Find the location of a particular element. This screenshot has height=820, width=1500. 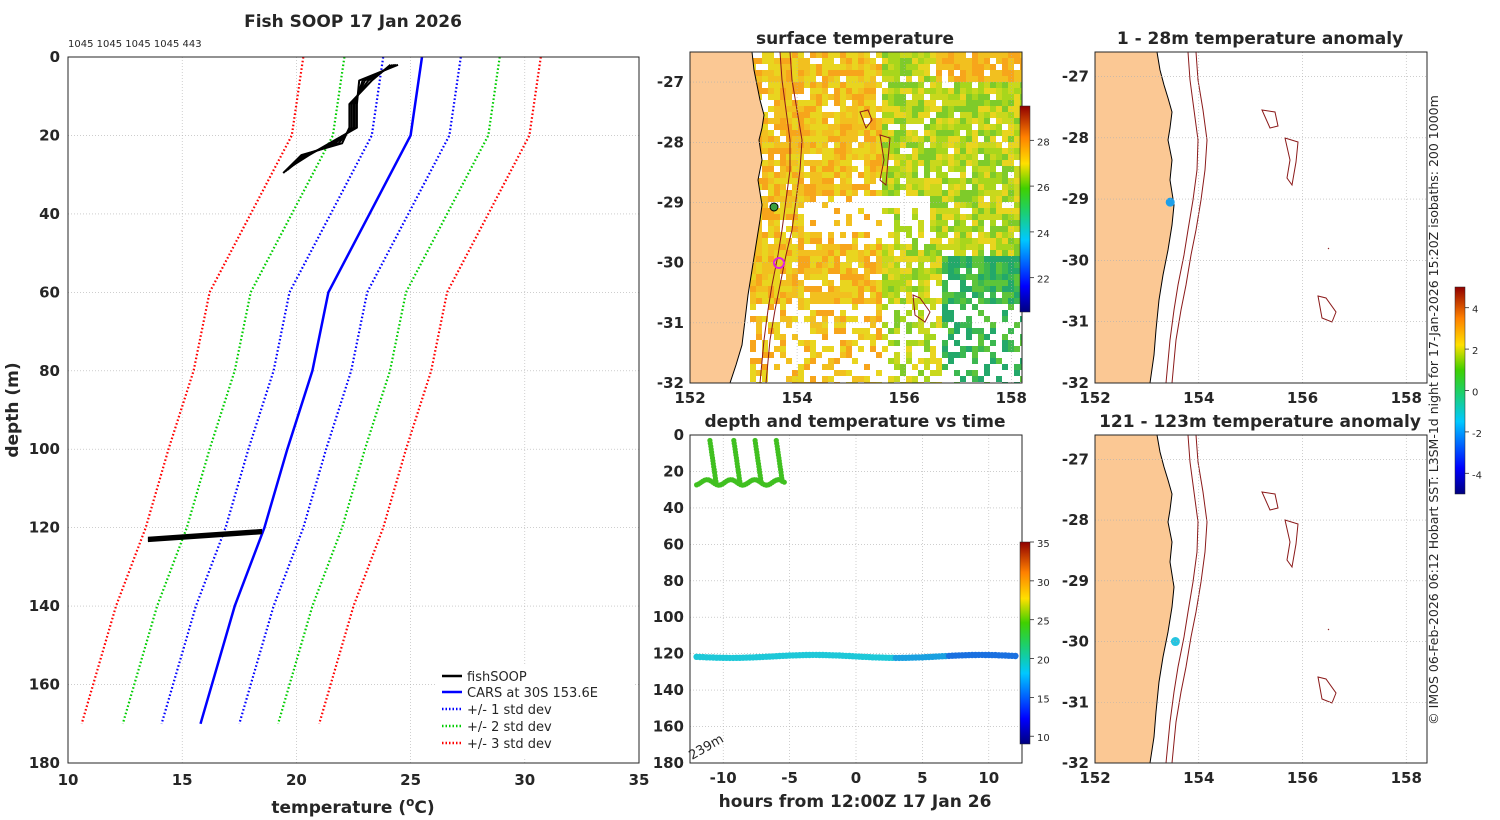

anomaly-cbar-ticklabel: 4 is located at coordinates (1475, 310).